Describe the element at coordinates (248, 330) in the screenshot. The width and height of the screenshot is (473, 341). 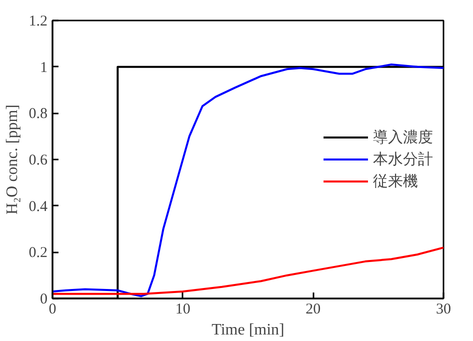
I see `x-axis-title: Time [min]` at that location.